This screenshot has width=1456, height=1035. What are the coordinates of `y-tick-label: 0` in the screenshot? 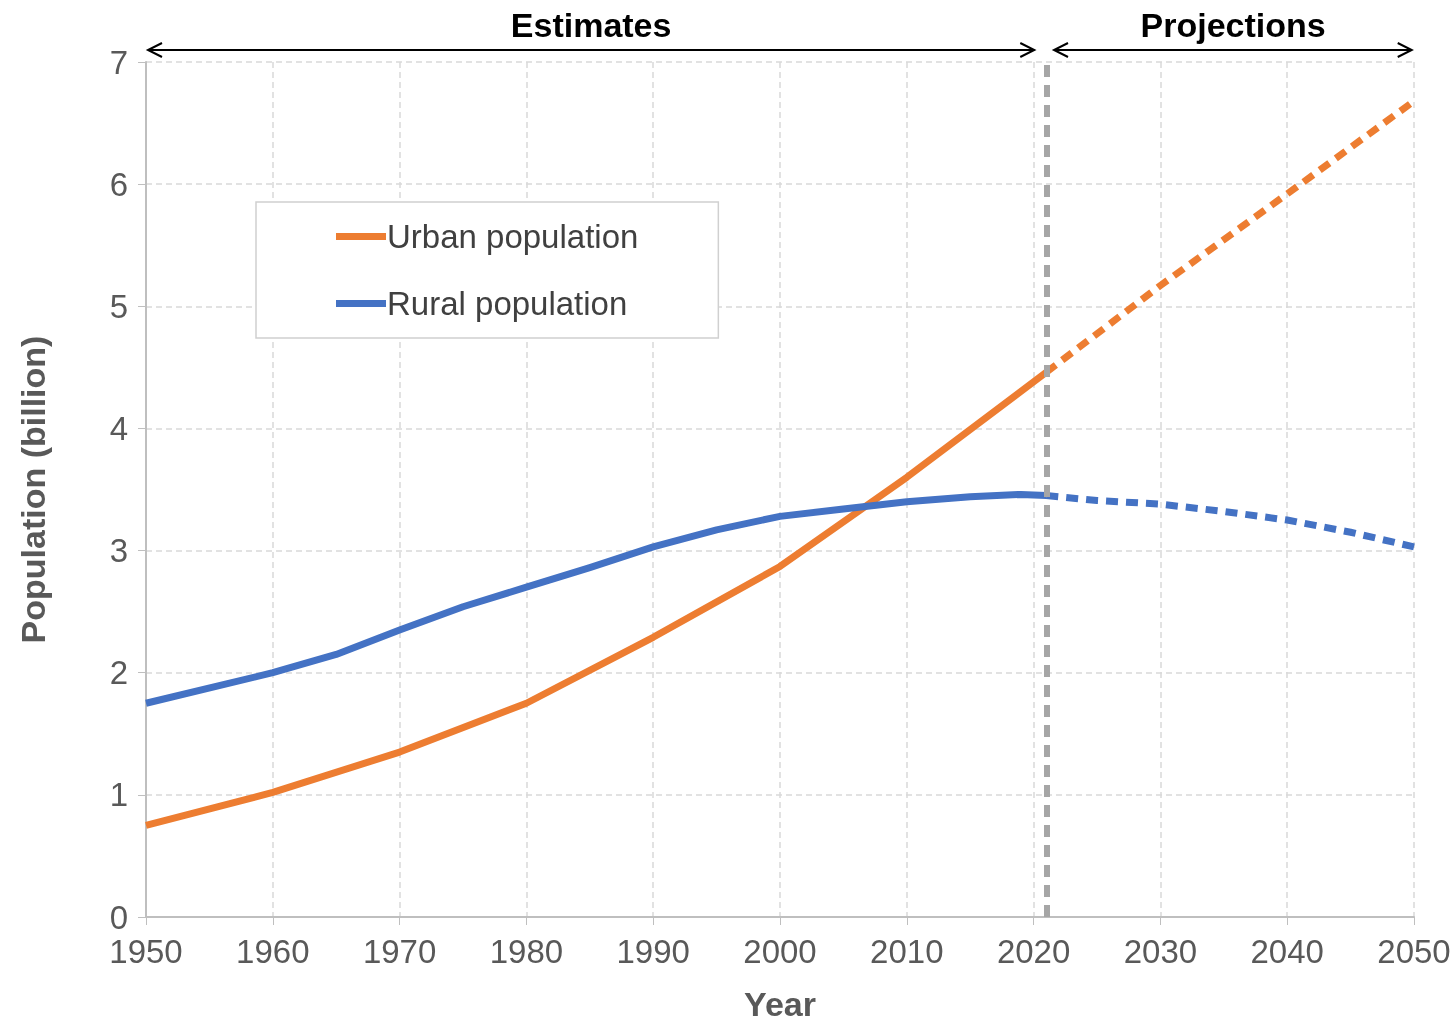 It's located at (118, 917).